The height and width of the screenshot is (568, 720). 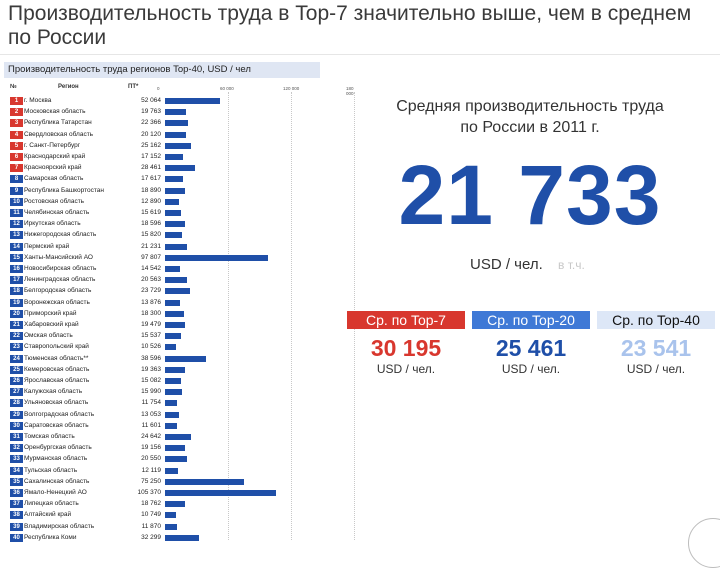 I want to click on rank-badge: 5, so click(x=16, y=145).